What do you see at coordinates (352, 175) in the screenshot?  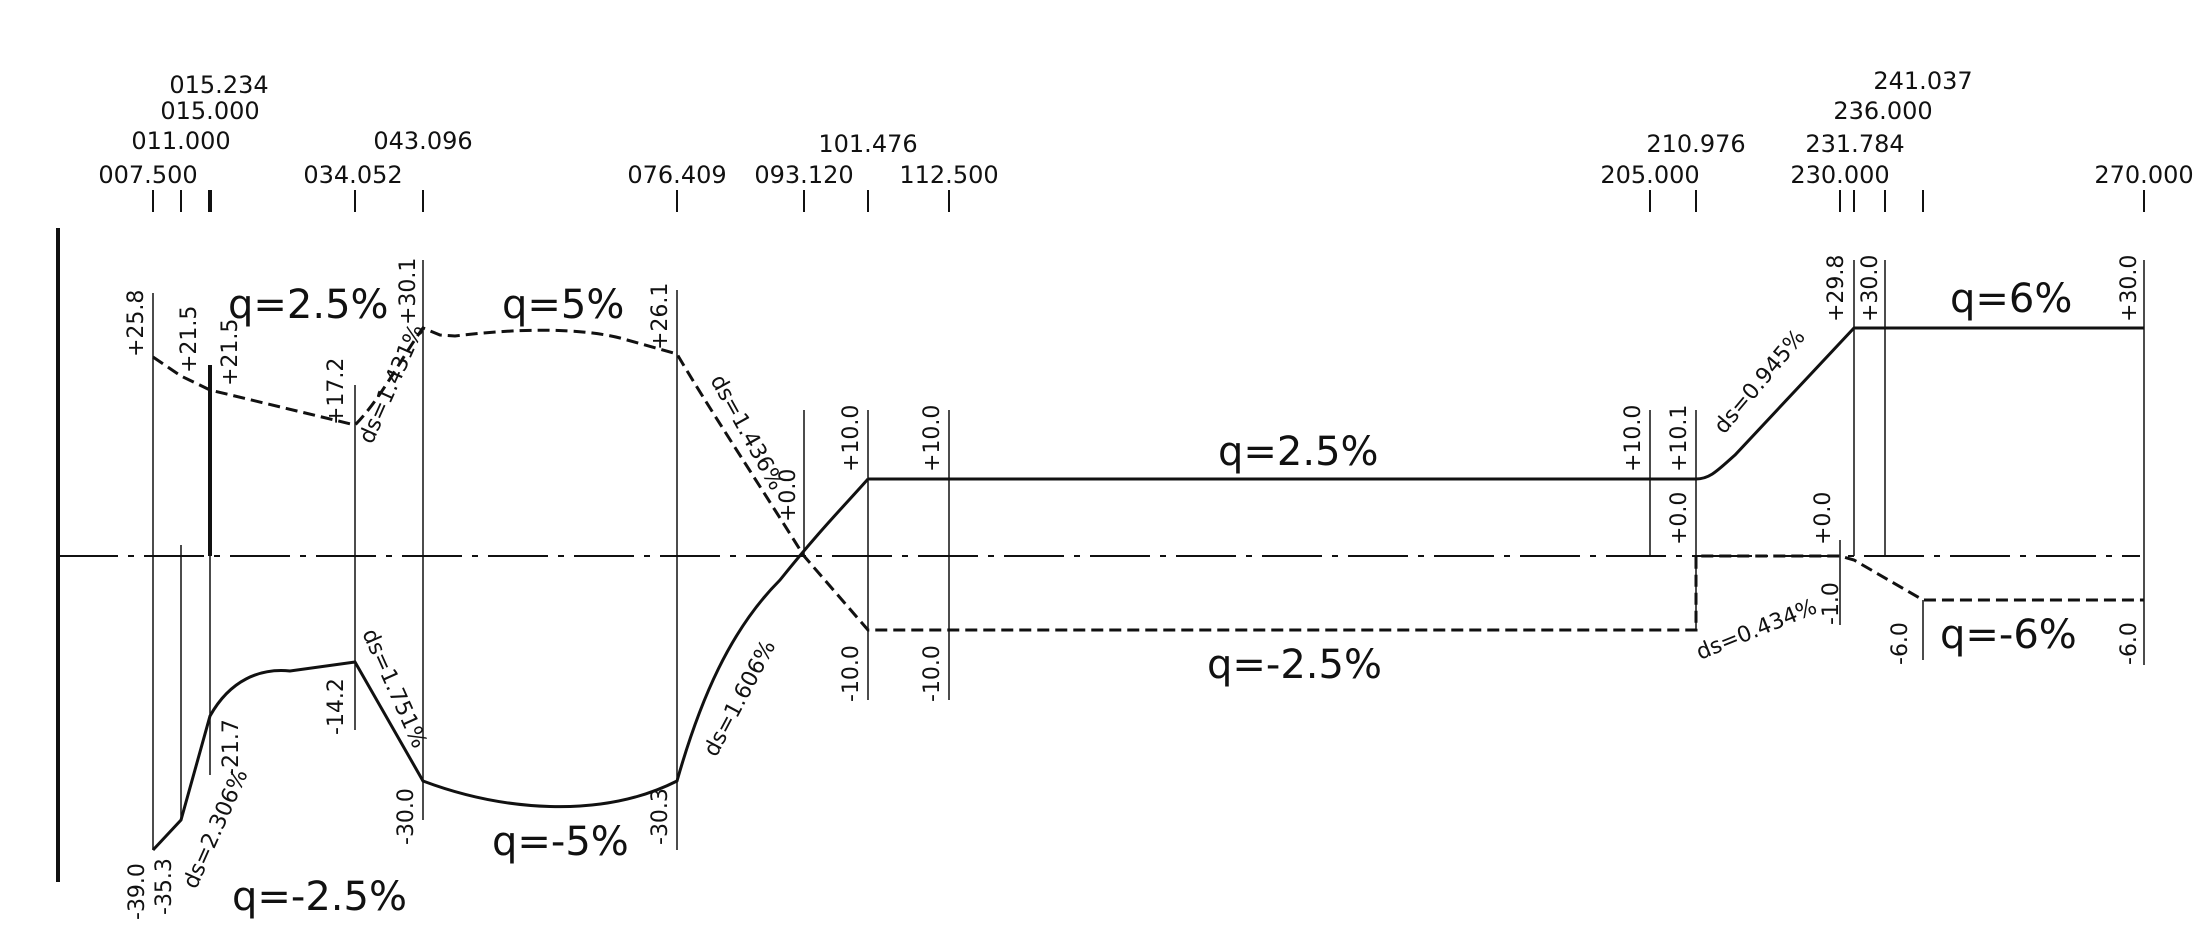 I see `station-label: 034.052` at bounding box center [352, 175].